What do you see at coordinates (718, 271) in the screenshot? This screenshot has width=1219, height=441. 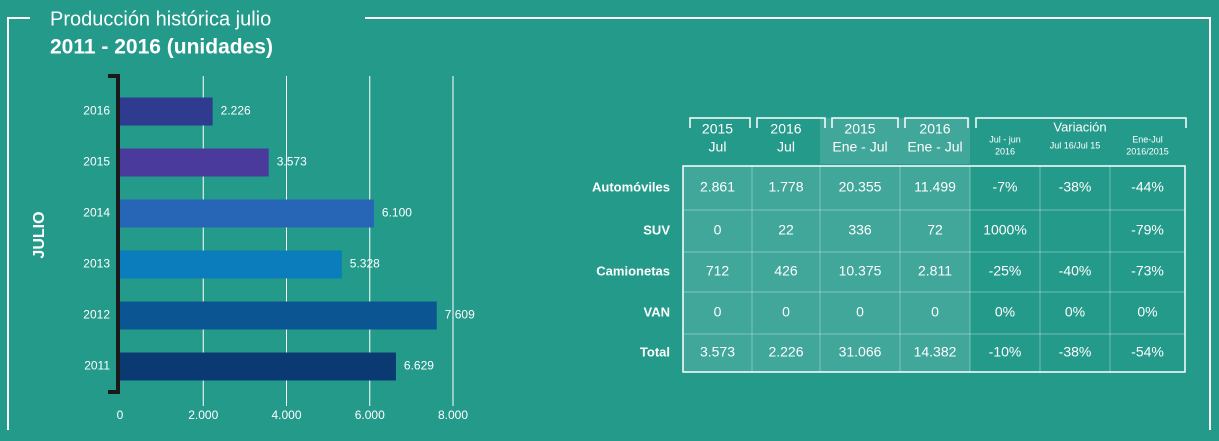 I see `table-cell: 712` at bounding box center [718, 271].